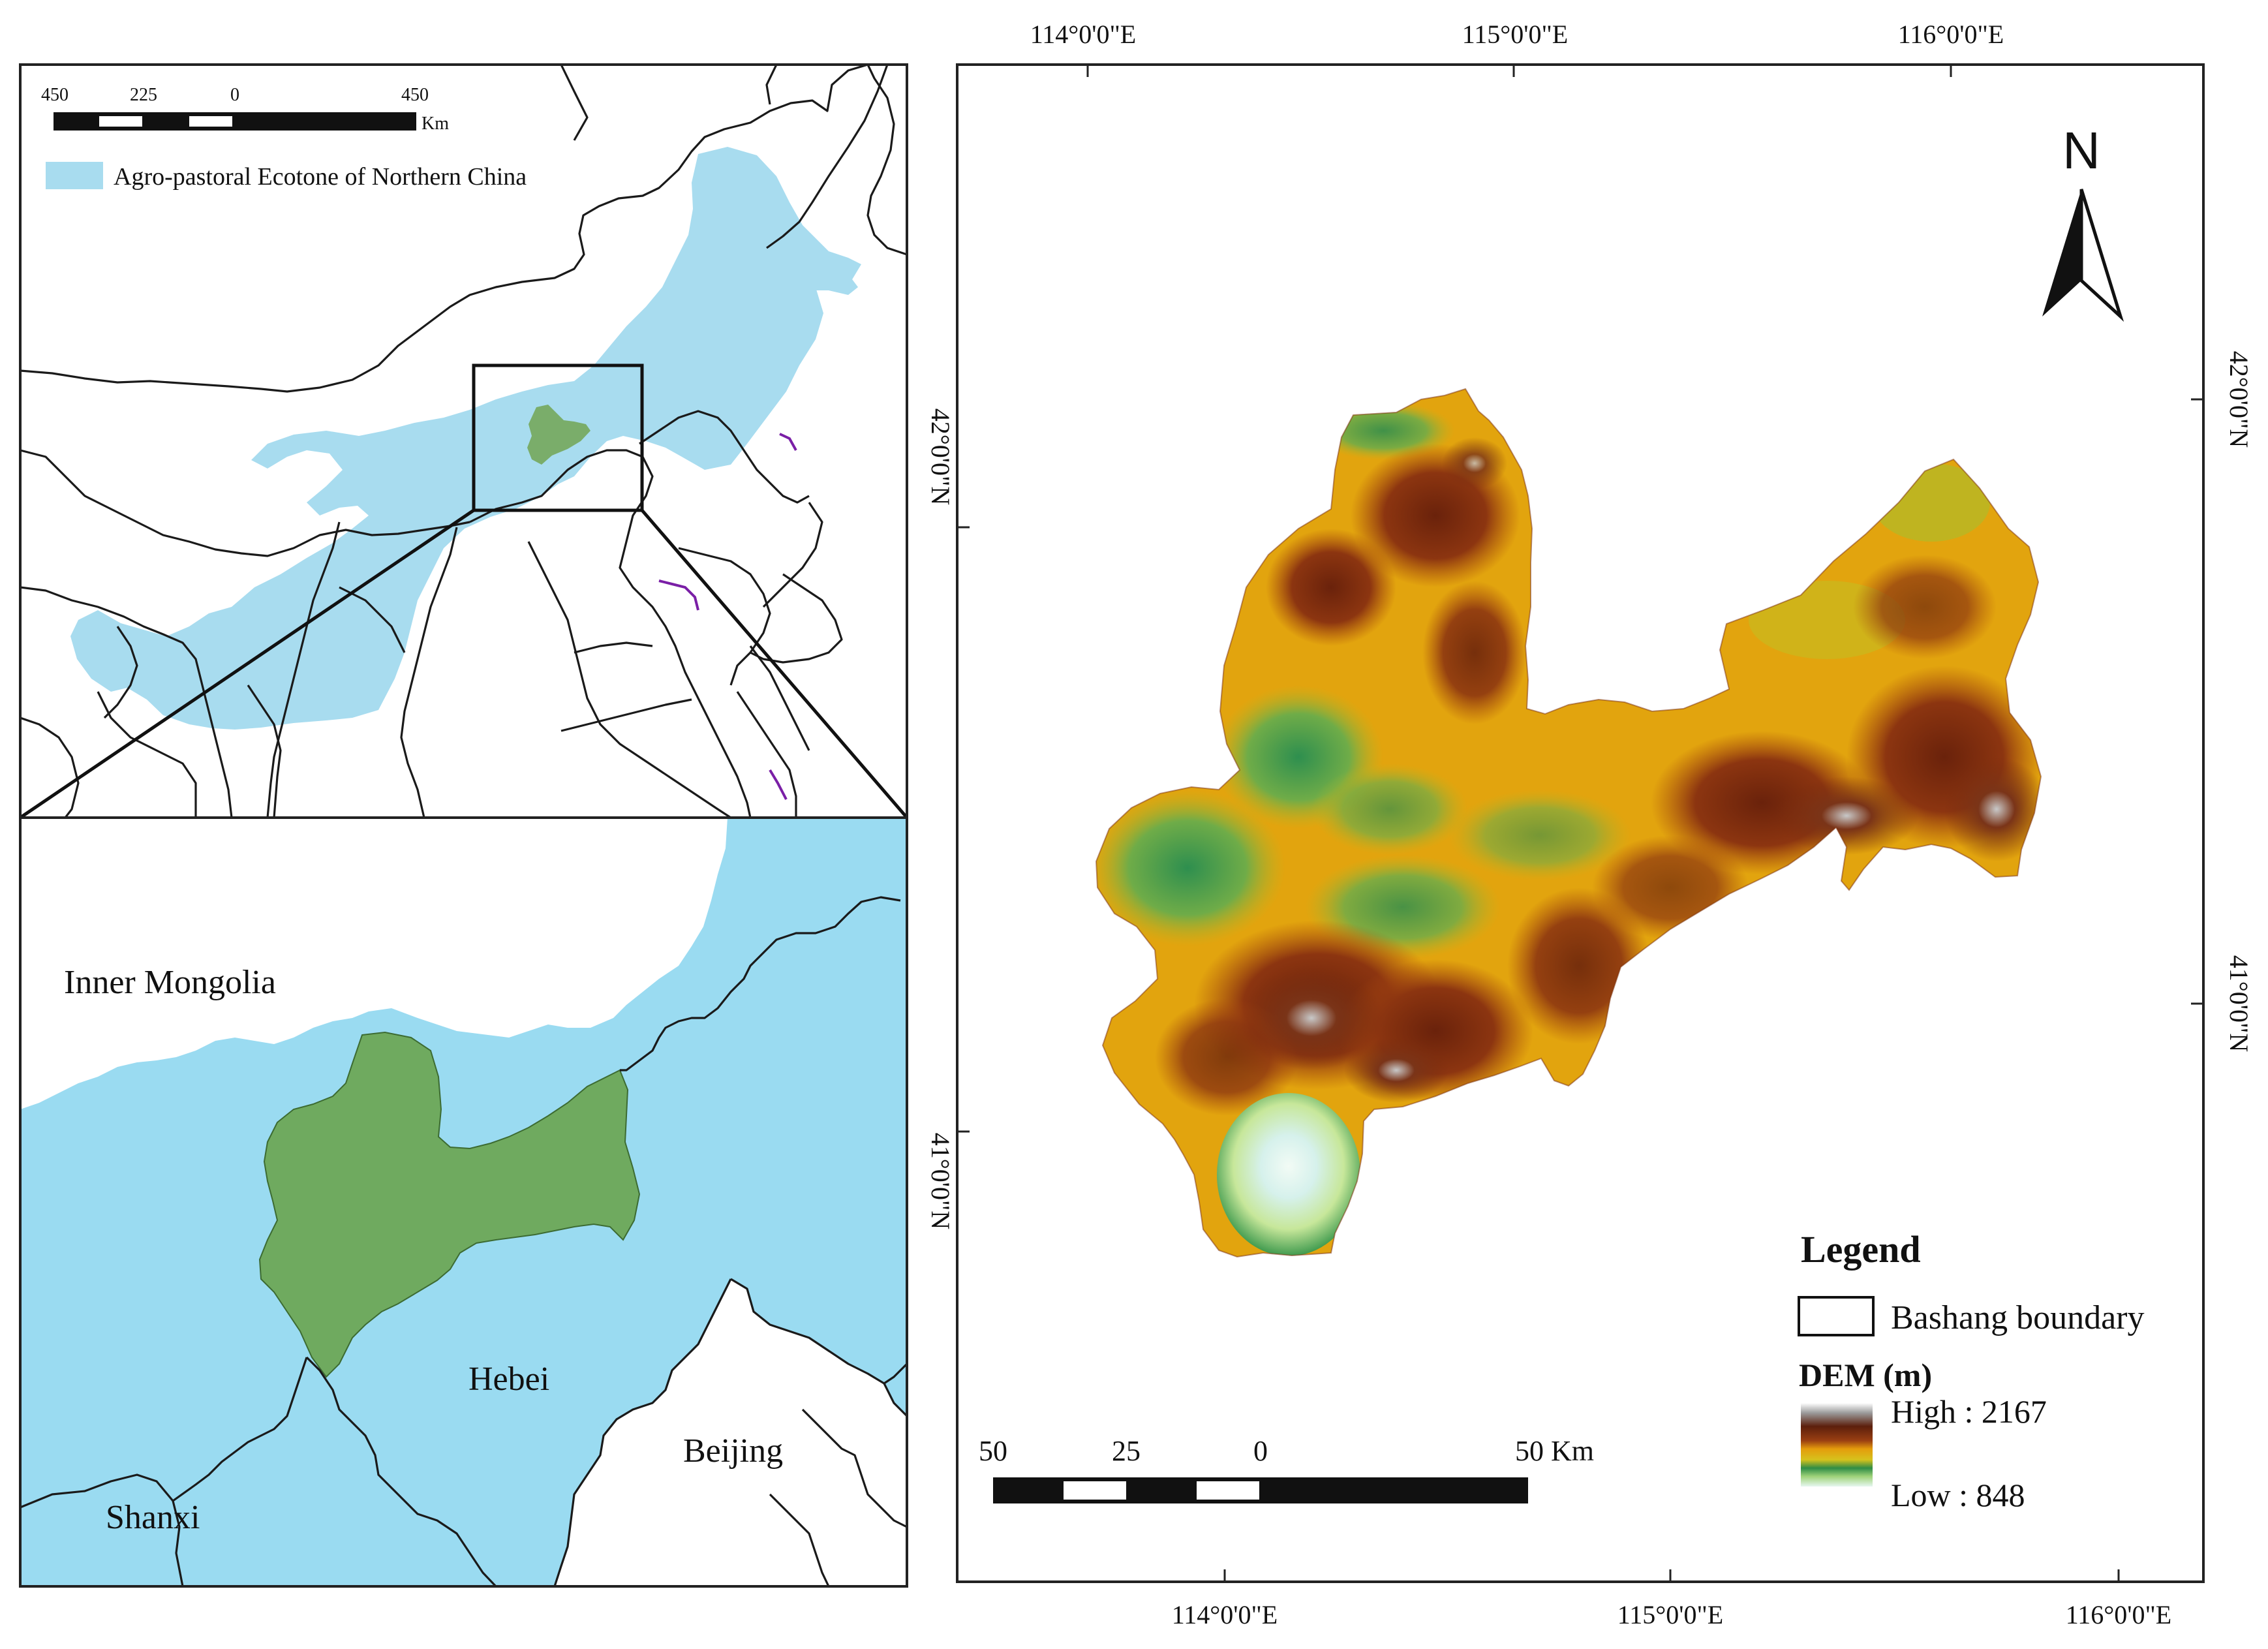 The image size is (2268, 1649). I want to click on inner-mongolia-region, so click(374, 963).